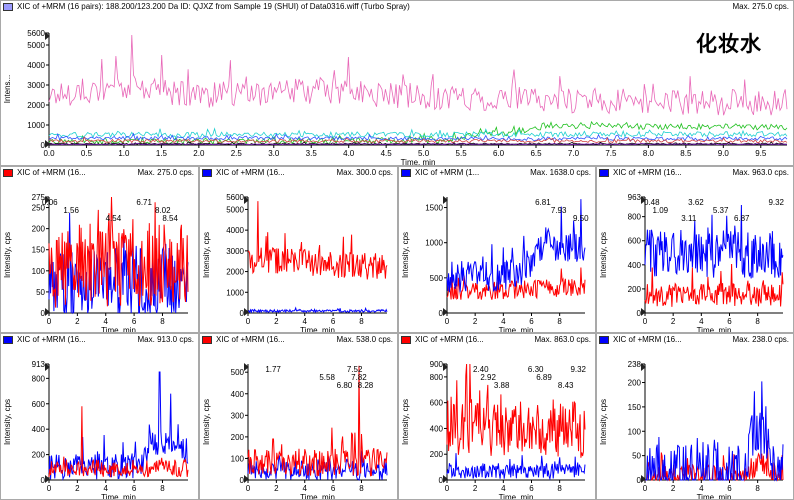  I want to click on peak-label: 1.77, so click(273, 369).